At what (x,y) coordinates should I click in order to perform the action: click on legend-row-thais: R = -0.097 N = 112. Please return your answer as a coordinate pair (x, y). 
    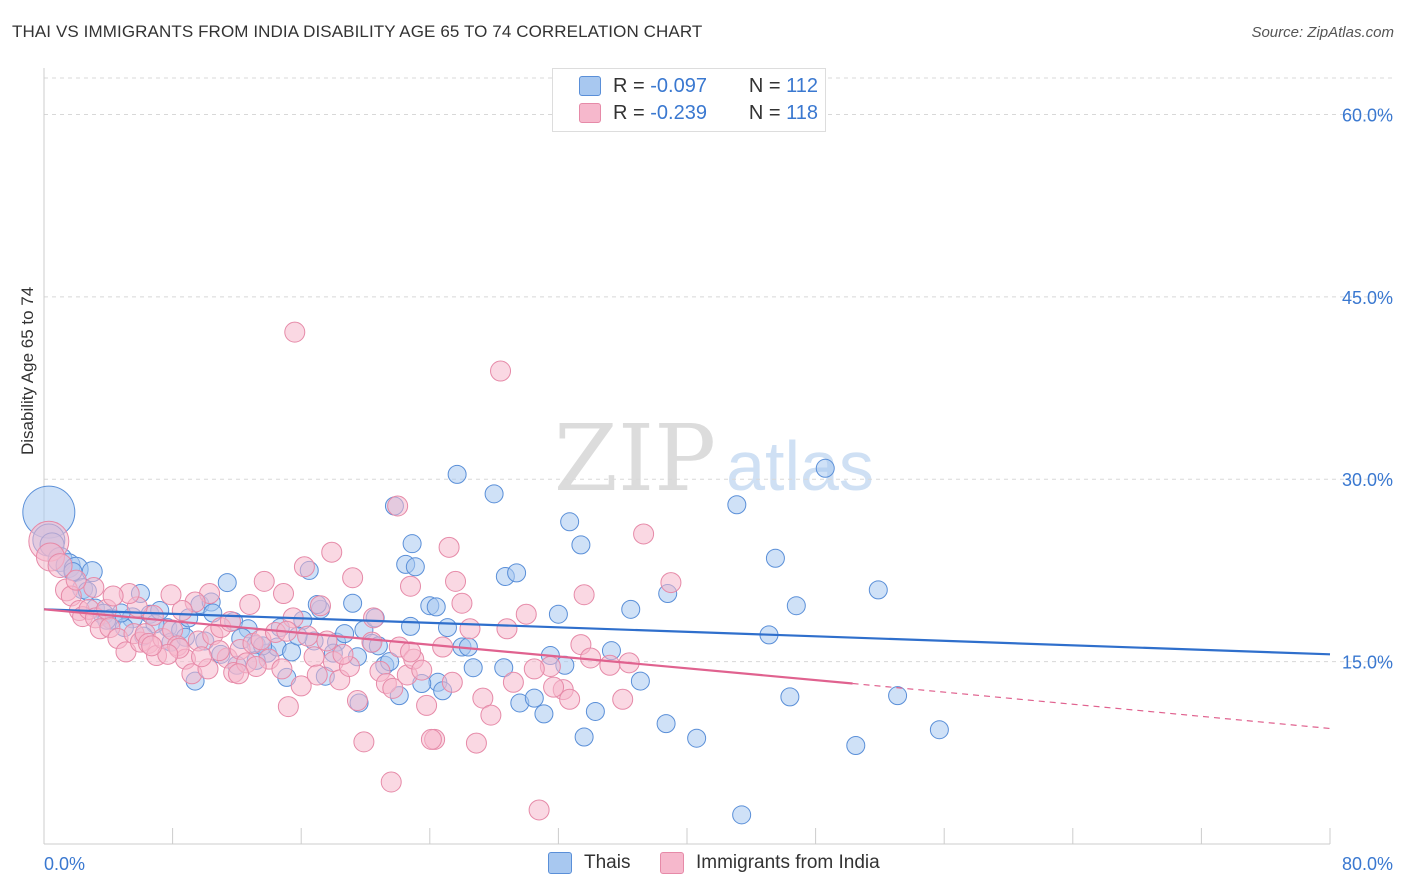
    Looking at the image, I should click on (698, 86).